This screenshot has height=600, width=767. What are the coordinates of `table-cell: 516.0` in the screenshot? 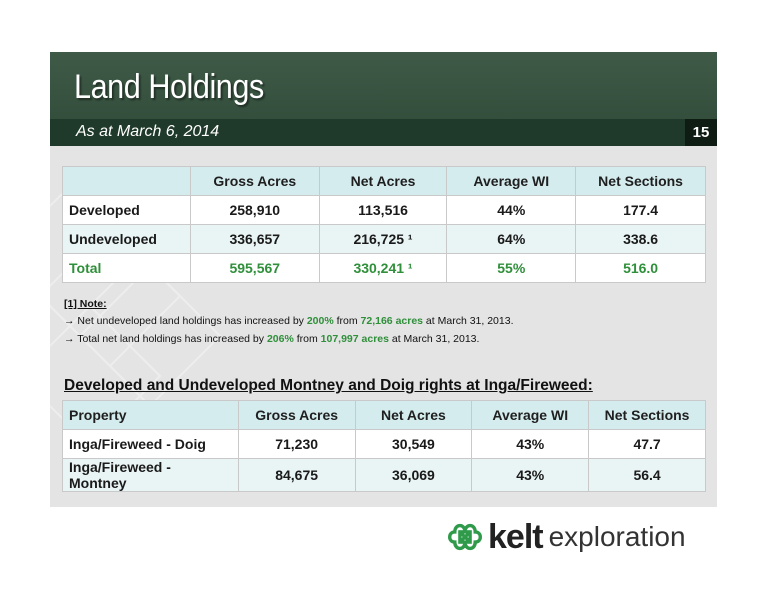 It's located at (640, 268).